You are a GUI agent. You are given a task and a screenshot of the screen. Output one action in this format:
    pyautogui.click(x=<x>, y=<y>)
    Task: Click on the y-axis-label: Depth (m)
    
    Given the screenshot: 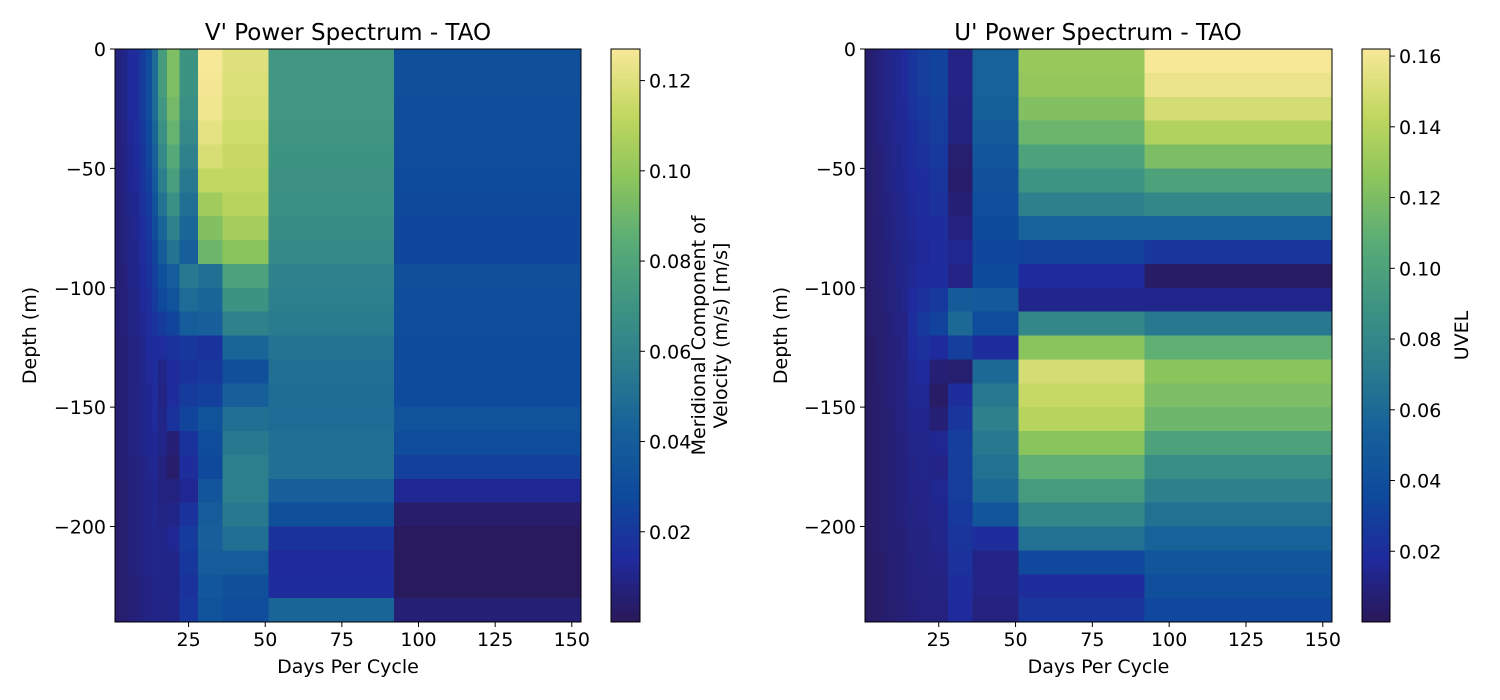 What is the action you would take?
    pyautogui.click(x=30, y=335)
    